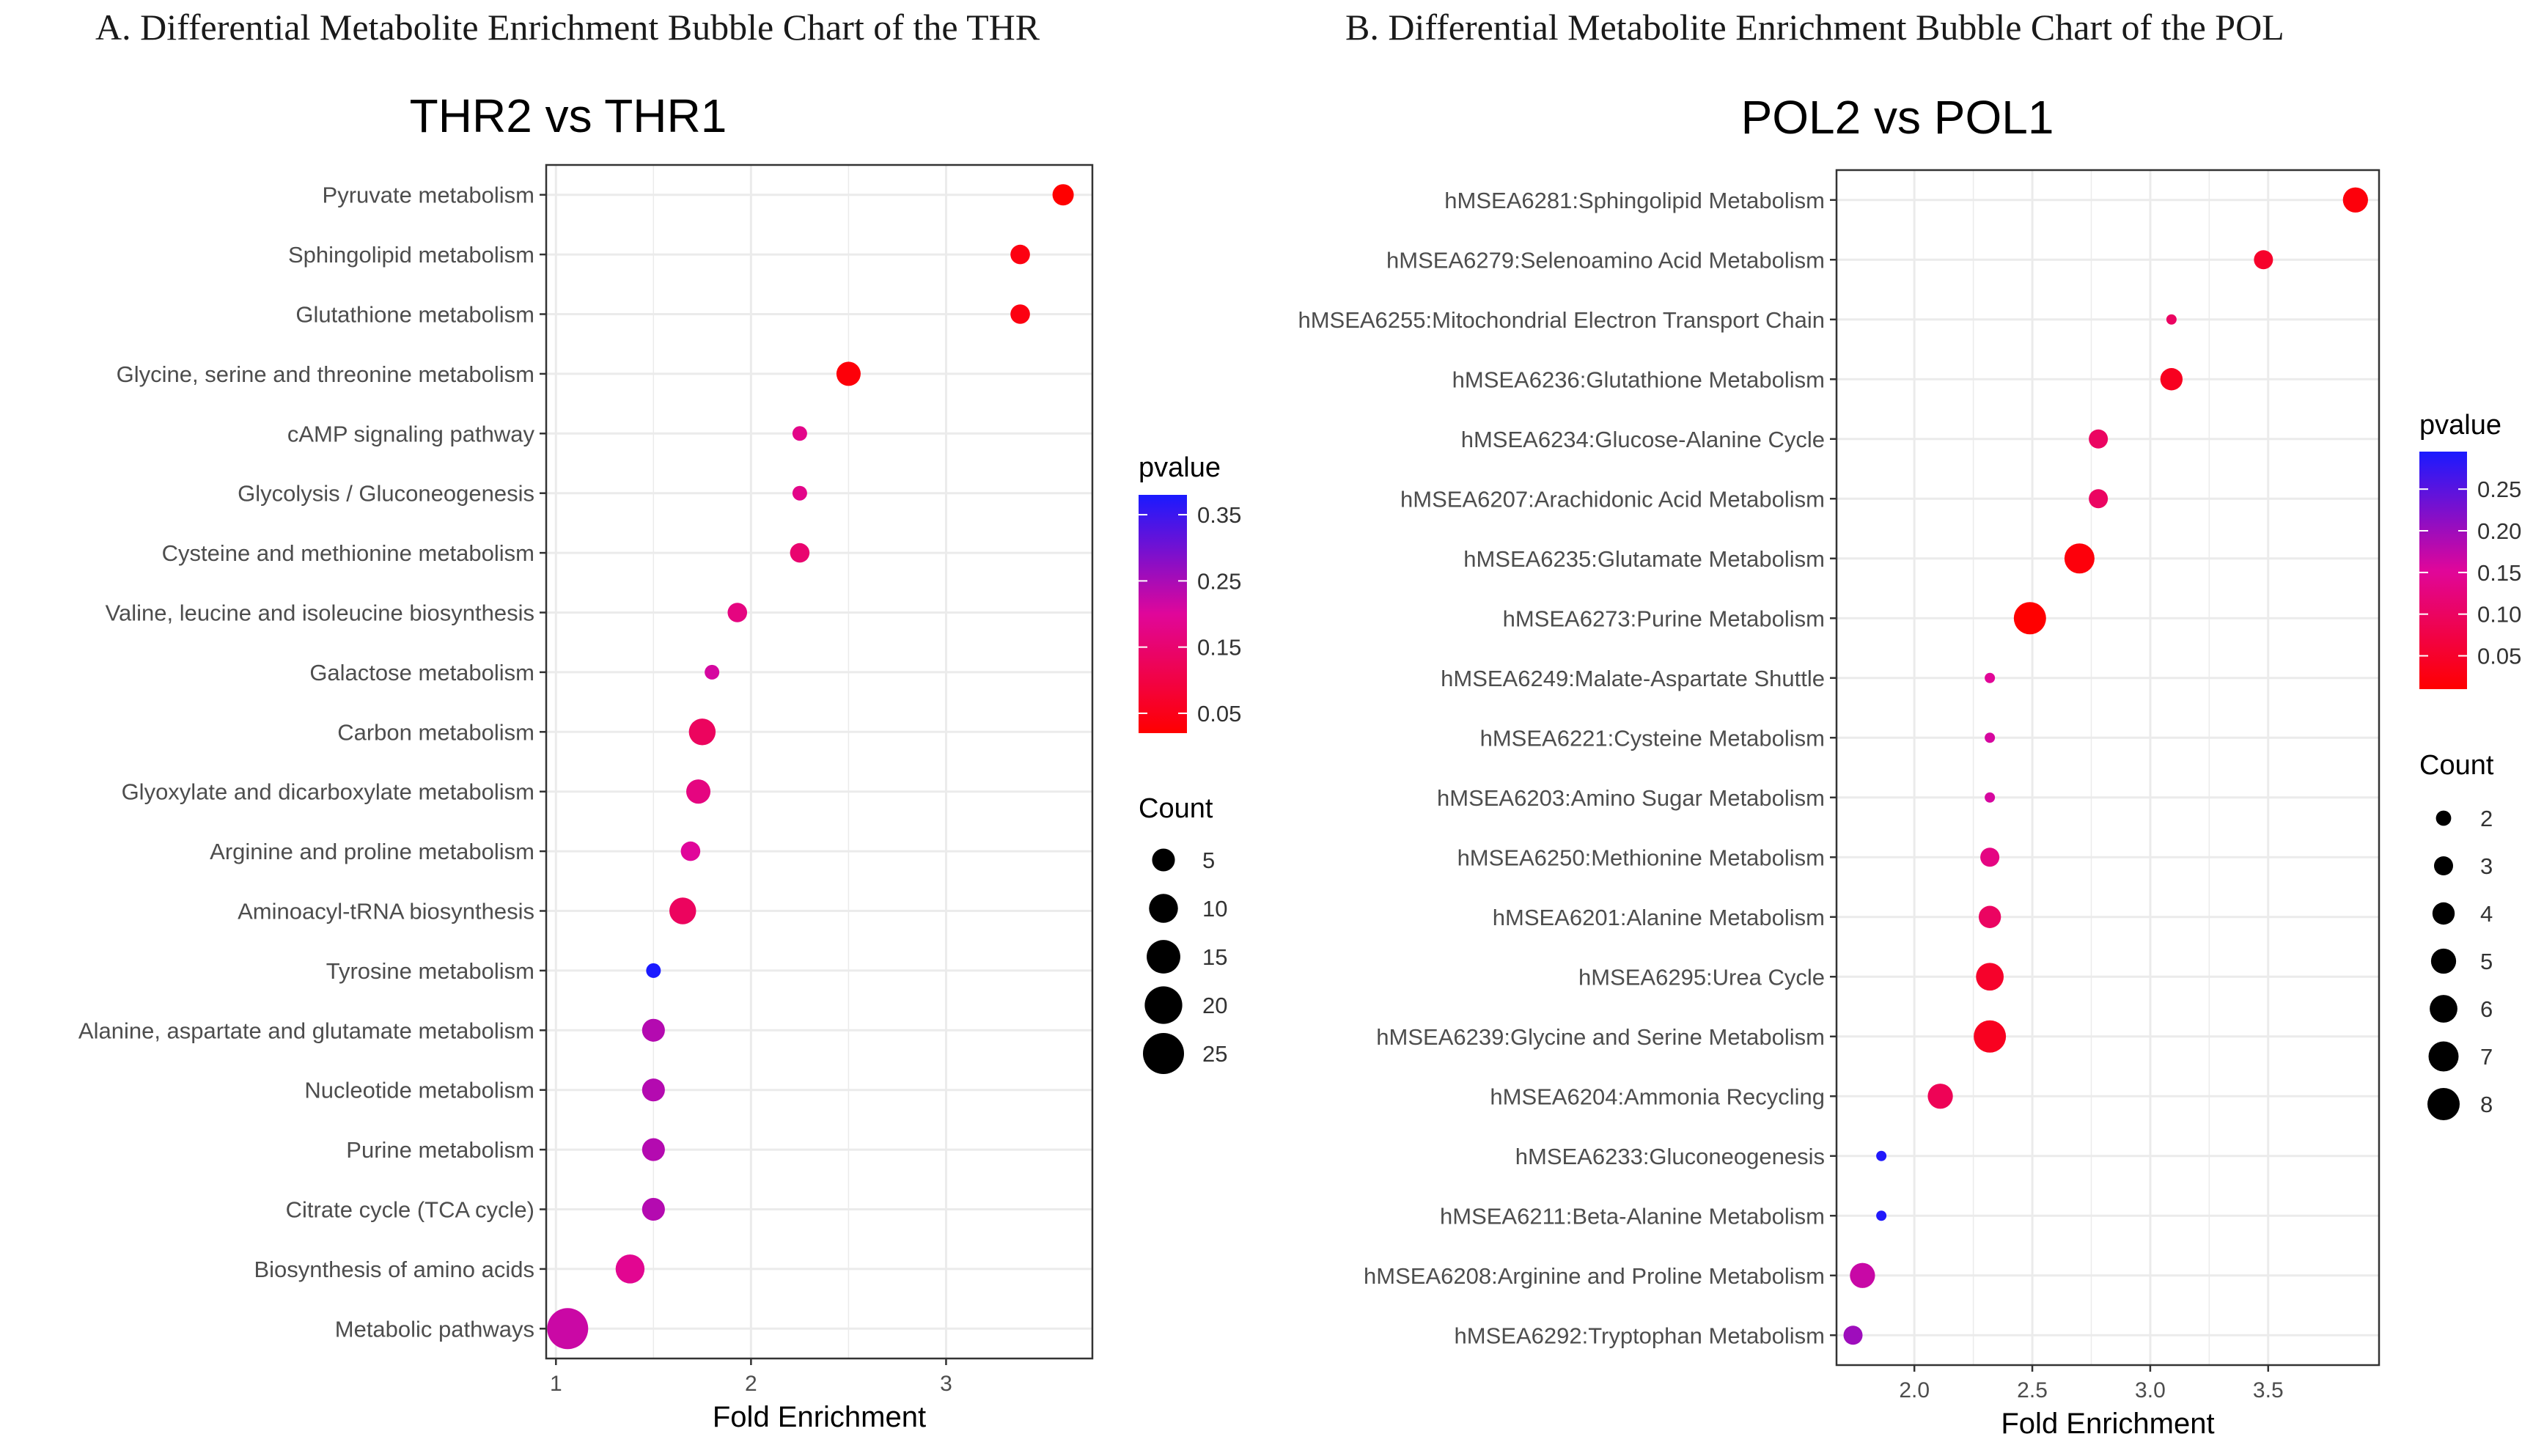  What do you see at coordinates (1214, 1054) in the screenshot?
I see `count-legend-label: 25` at bounding box center [1214, 1054].